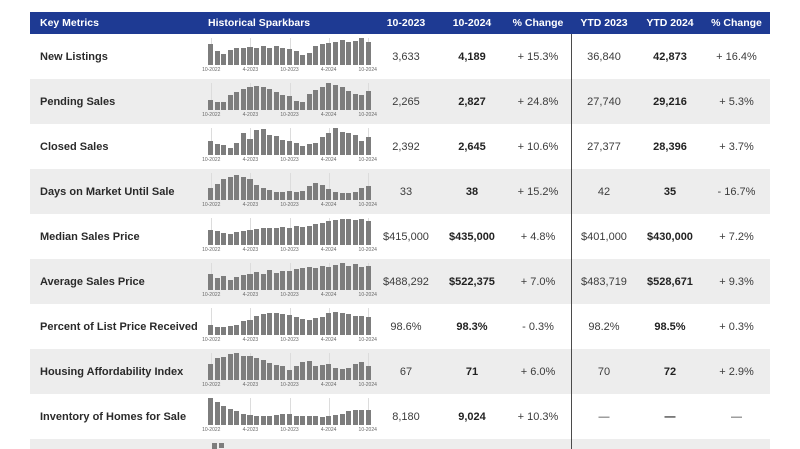 The height and width of the screenshot is (449, 800). I want to click on value-cell-oct-2024: 2,645, so click(472, 146).